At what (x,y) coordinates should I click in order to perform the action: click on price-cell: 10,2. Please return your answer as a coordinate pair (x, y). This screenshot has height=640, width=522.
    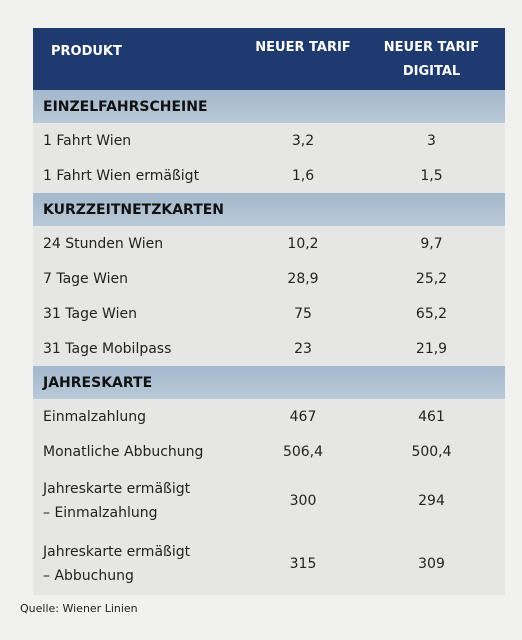
    Looking at the image, I should click on (303, 243).